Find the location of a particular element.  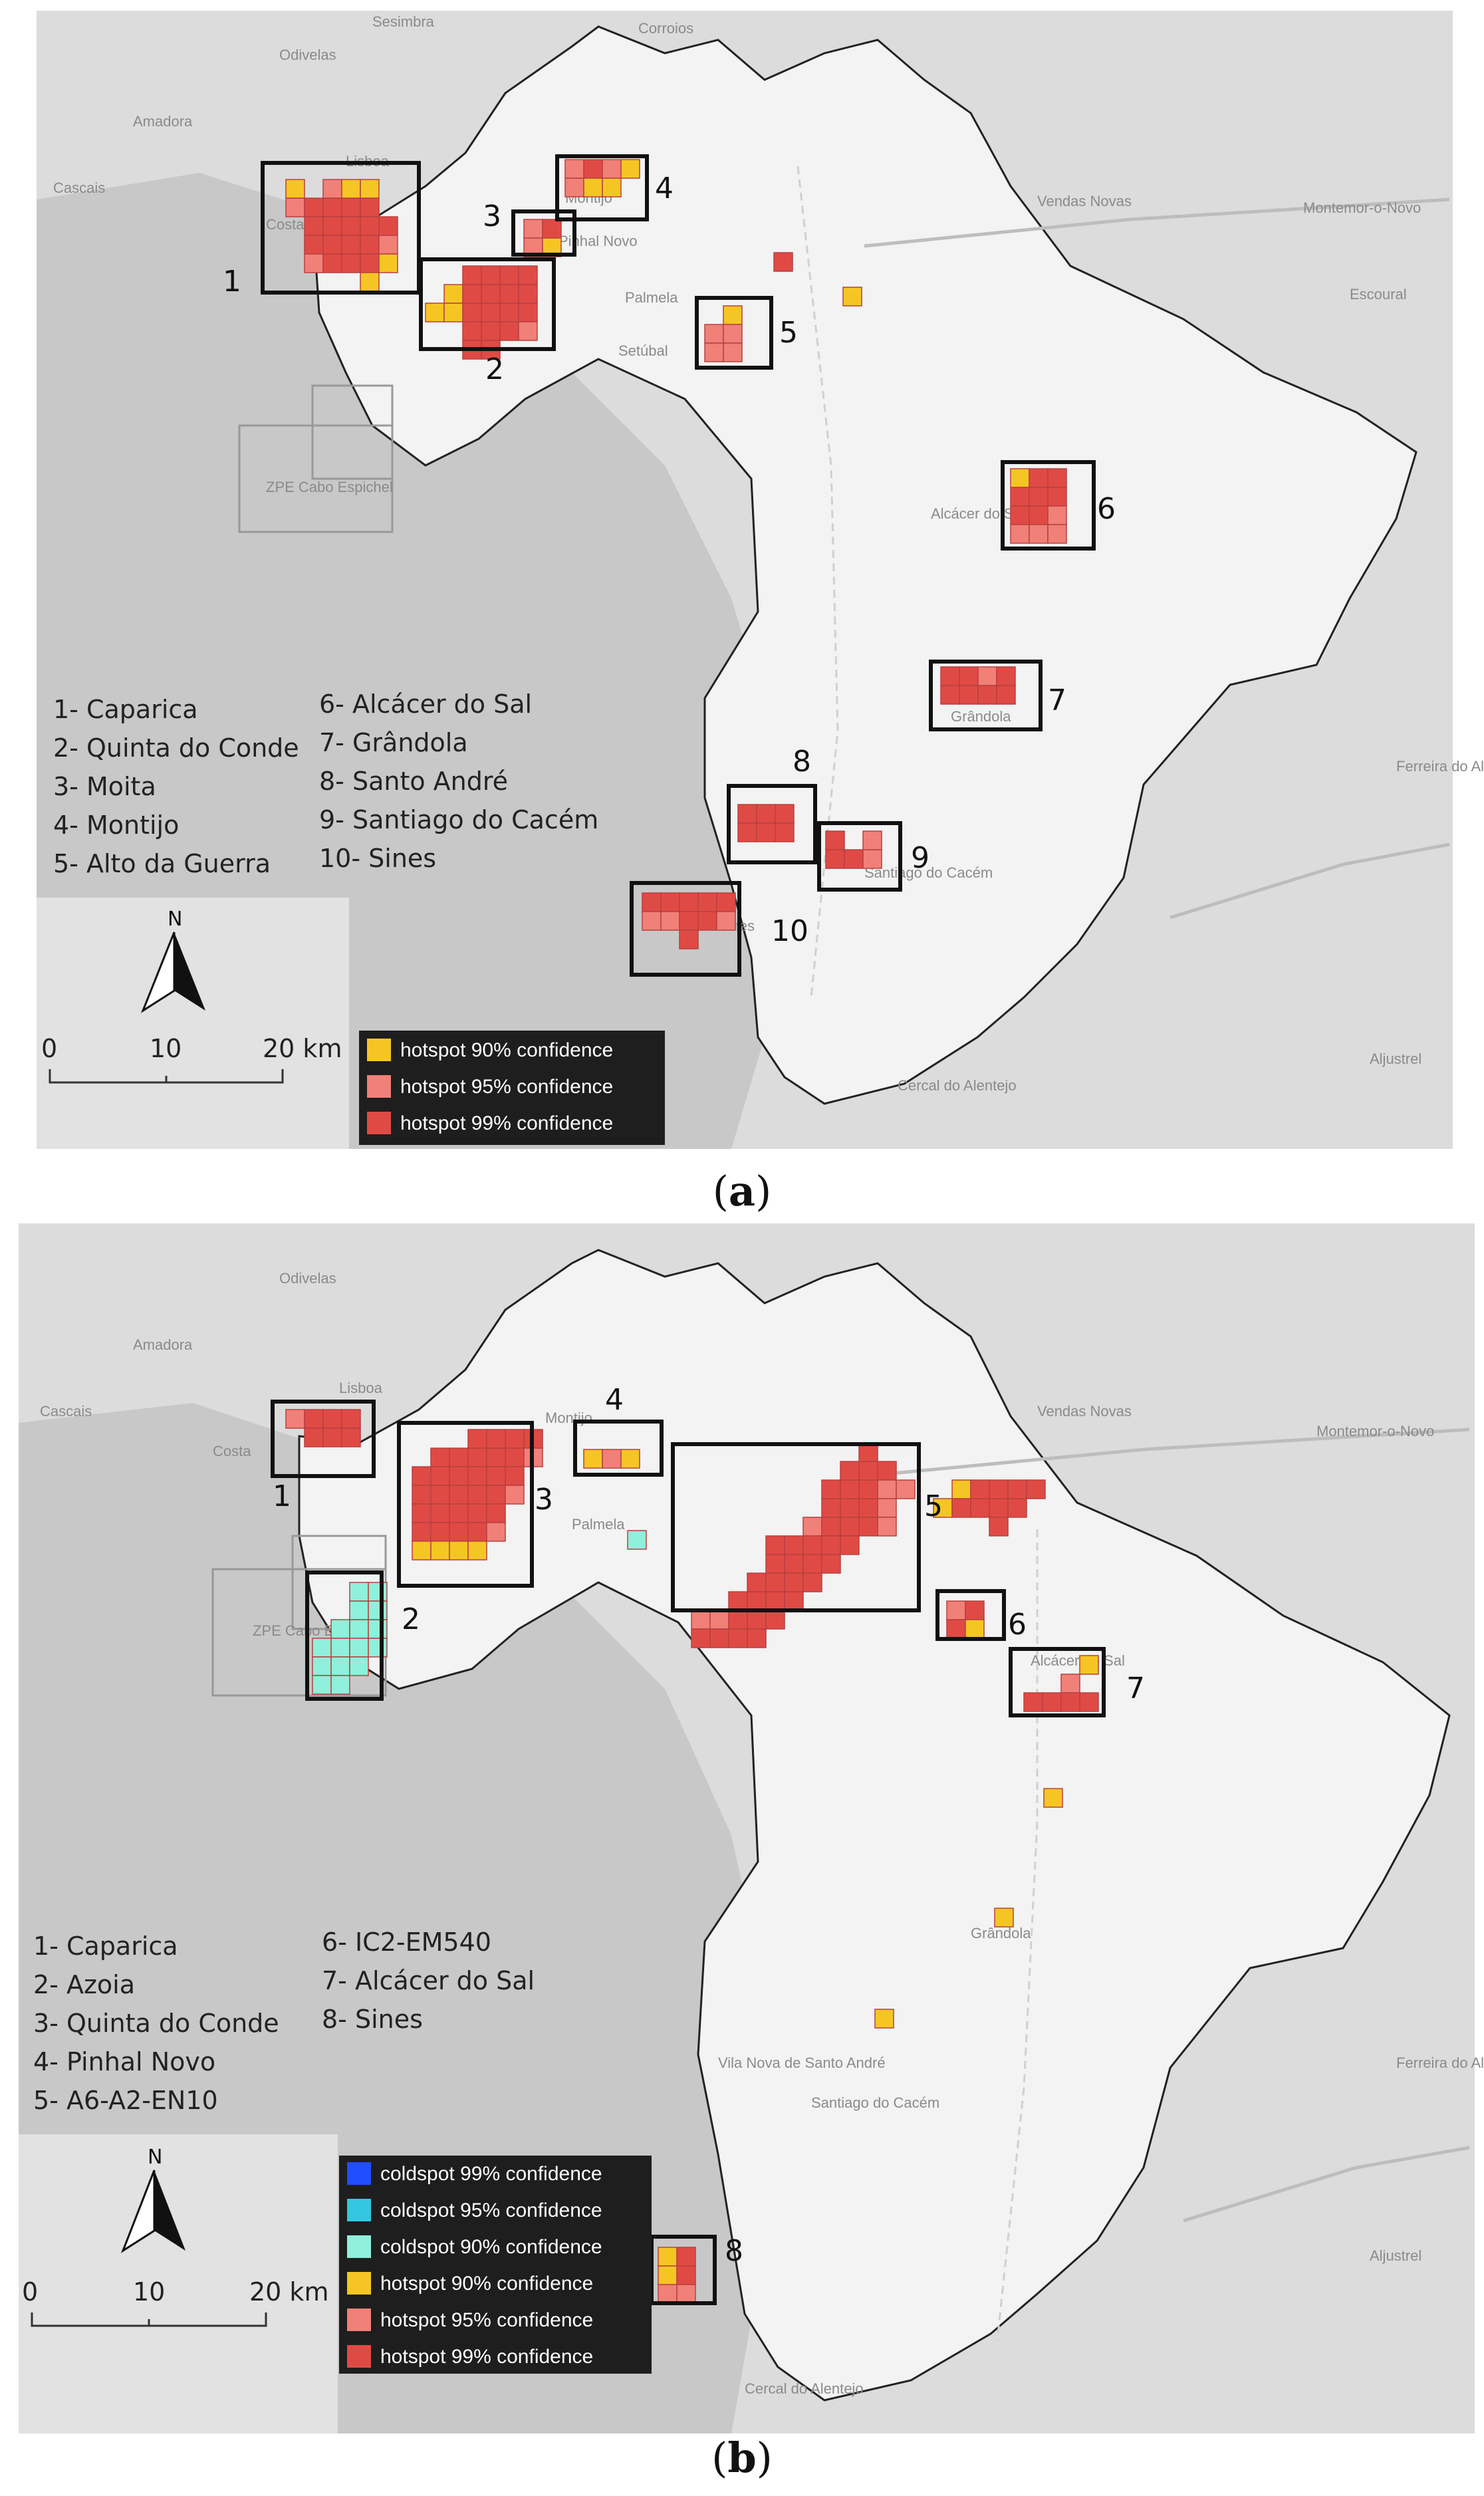

cluster-number: 4 is located at coordinates (664, 188).